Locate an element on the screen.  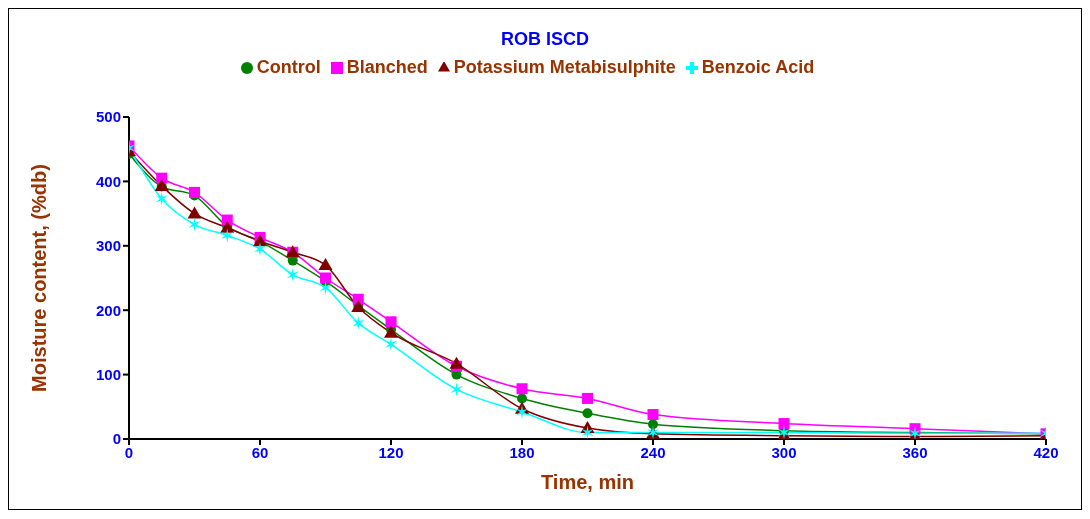
x-tick-label: 0 is located at coordinates (129, 452).